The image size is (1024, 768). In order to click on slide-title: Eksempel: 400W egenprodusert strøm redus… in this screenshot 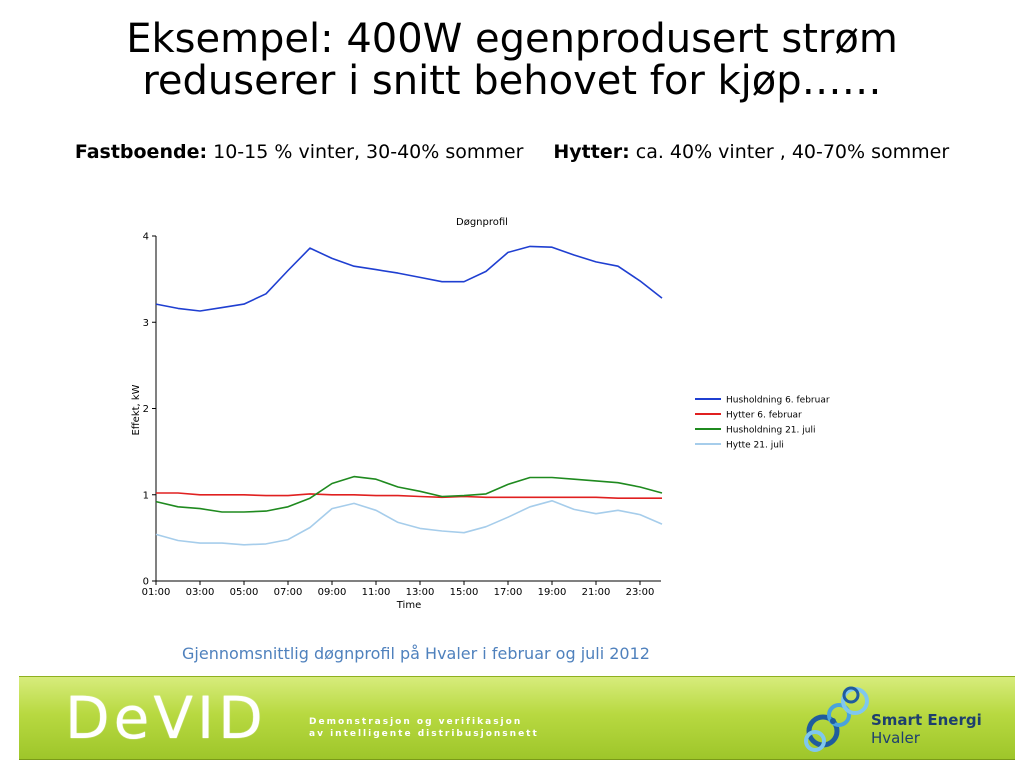, I will do `click(512, 60)`.